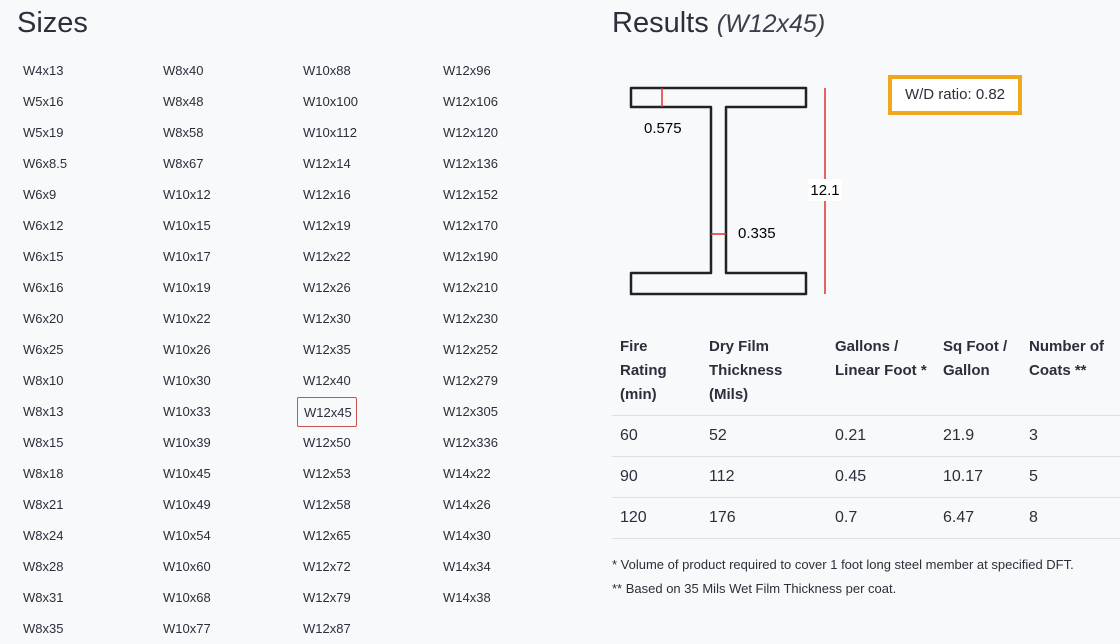 The image size is (1120, 644). What do you see at coordinates (187, 411) in the screenshot?
I see `size-option: W10x33` at bounding box center [187, 411].